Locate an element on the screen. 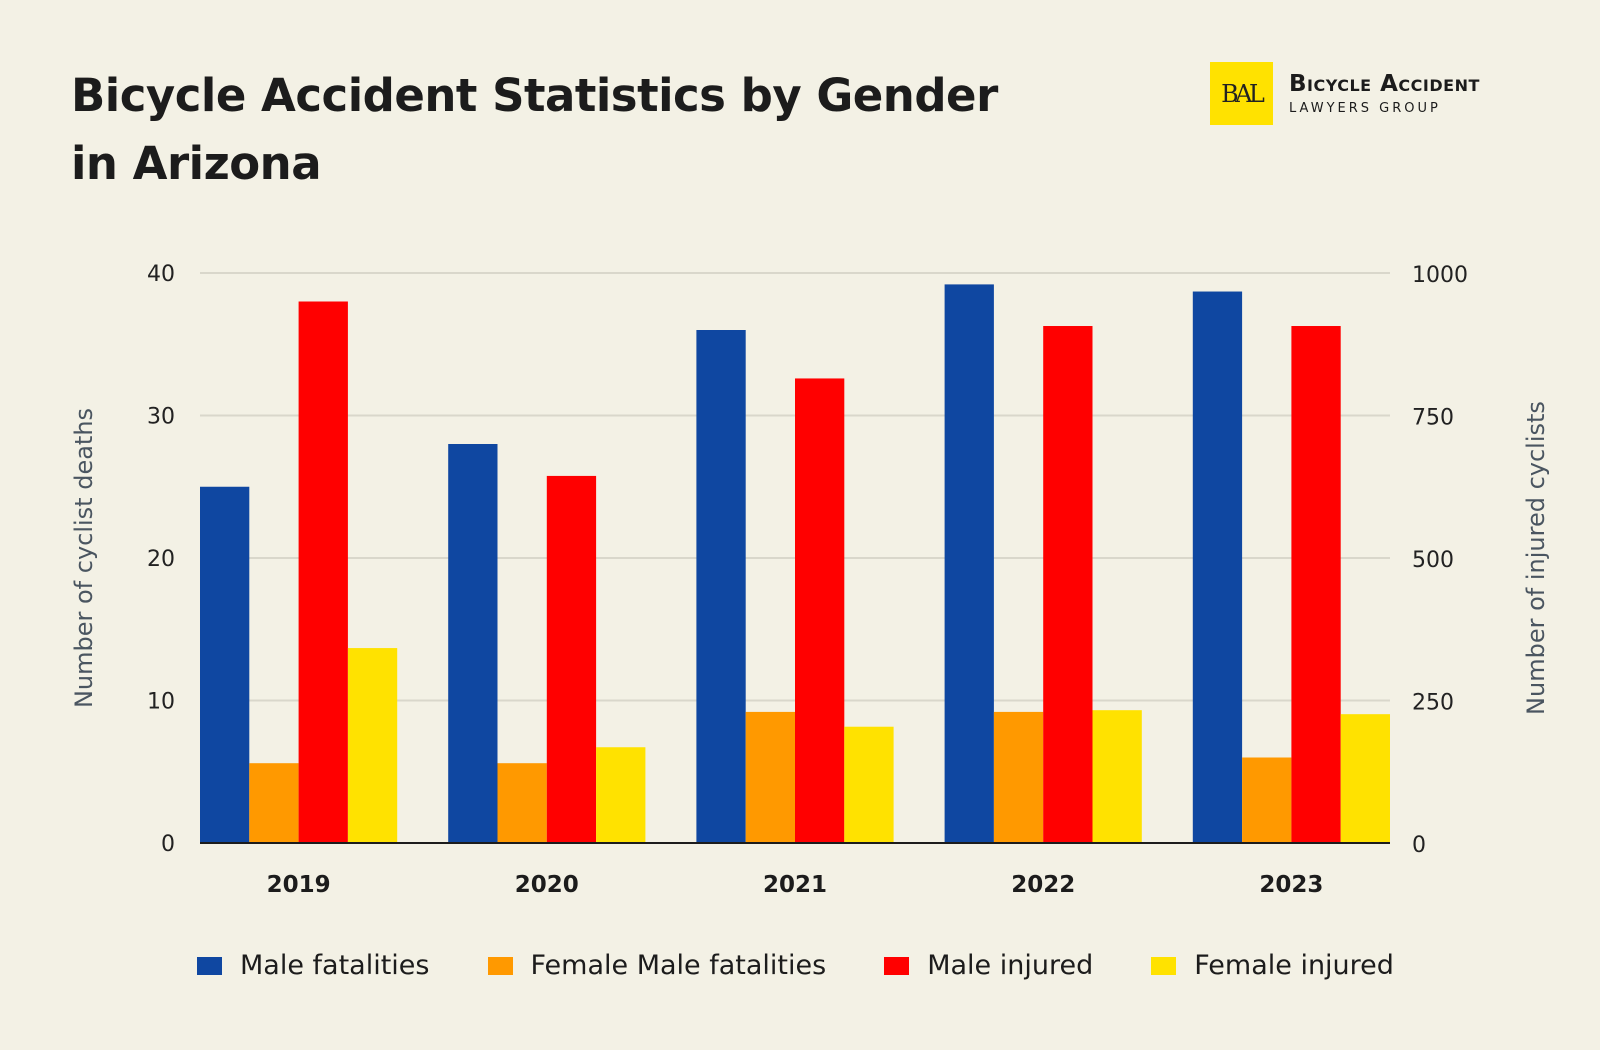 The width and height of the screenshot is (1600, 1050). y-right-tick-label: 750 is located at coordinates (1433, 418).